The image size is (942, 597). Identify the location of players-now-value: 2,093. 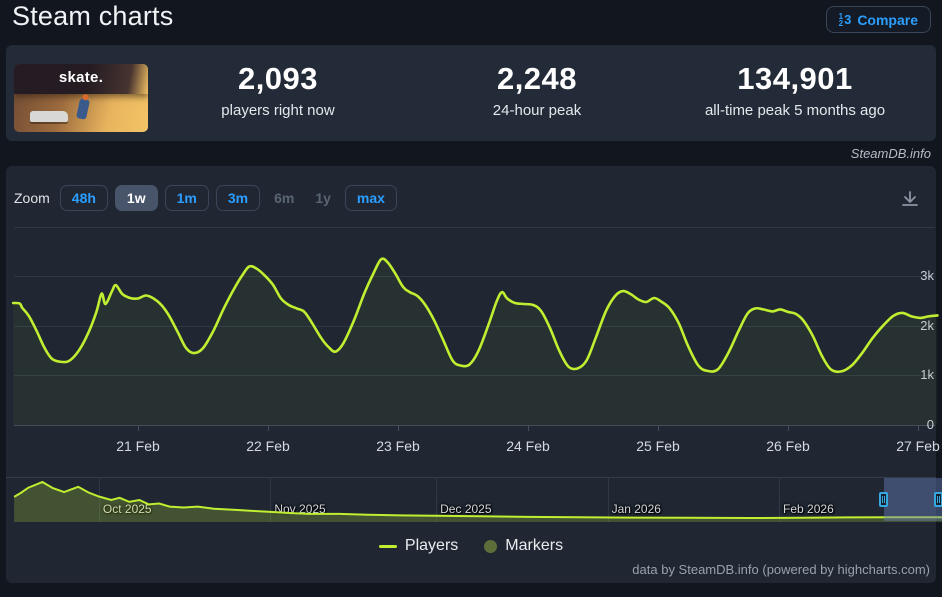
(278, 78).